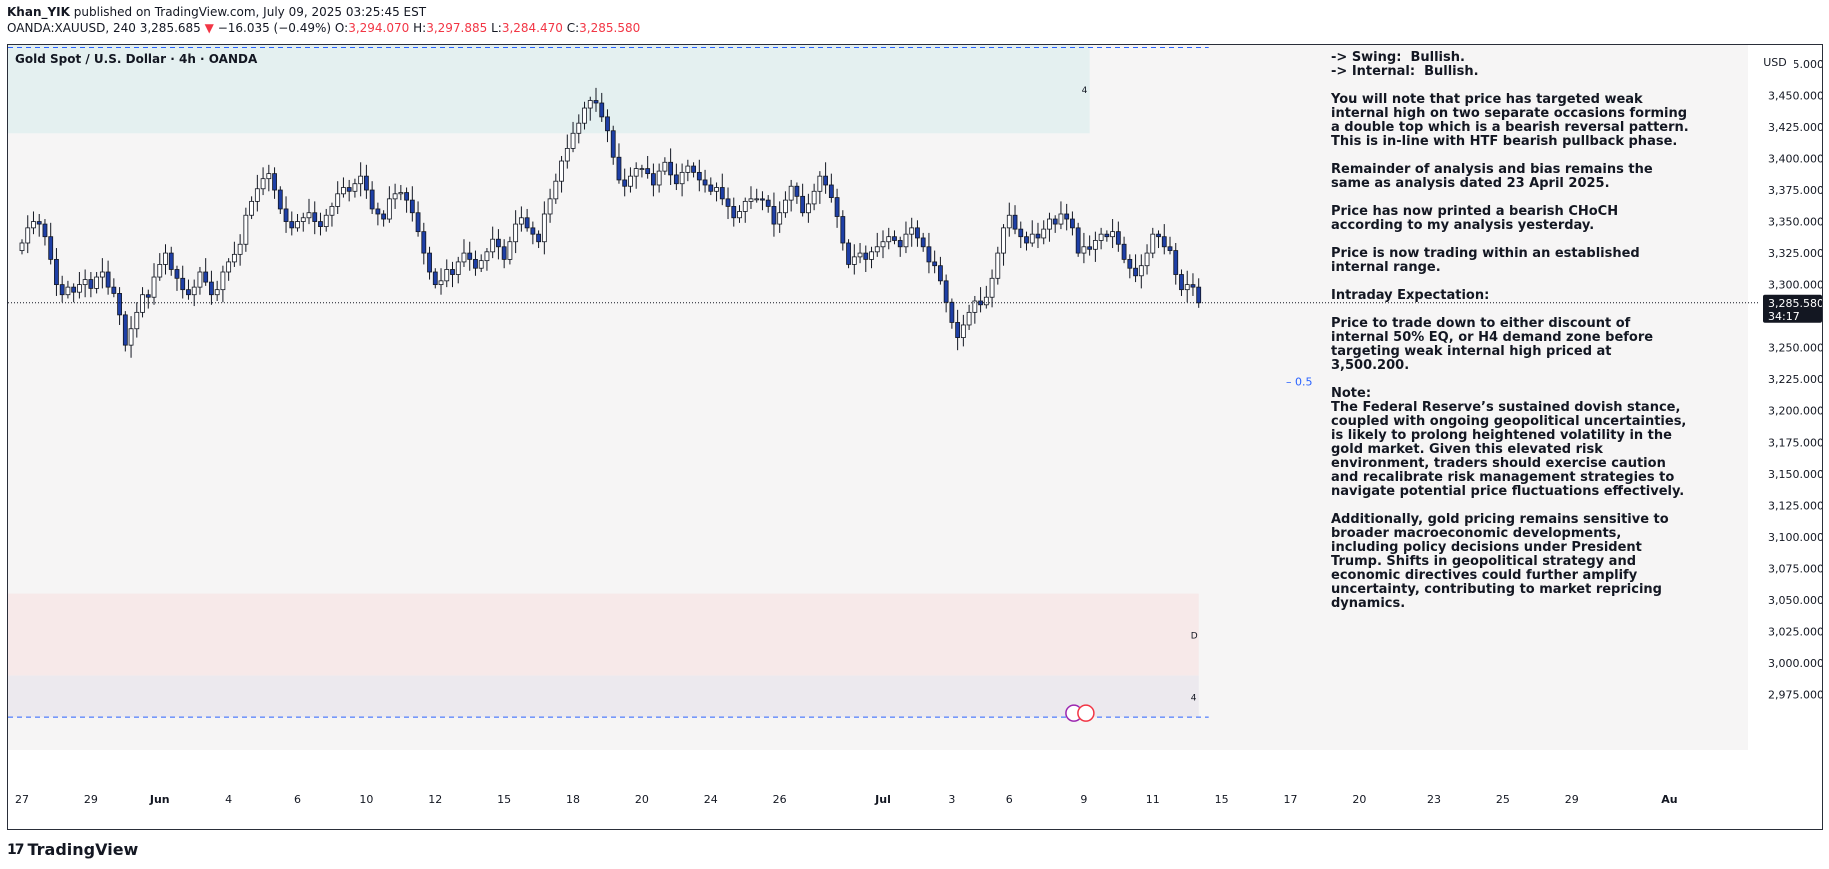 This screenshot has height=869, width=1829. I want to click on tradingview-logo: 17 TradingView, so click(72, 849).